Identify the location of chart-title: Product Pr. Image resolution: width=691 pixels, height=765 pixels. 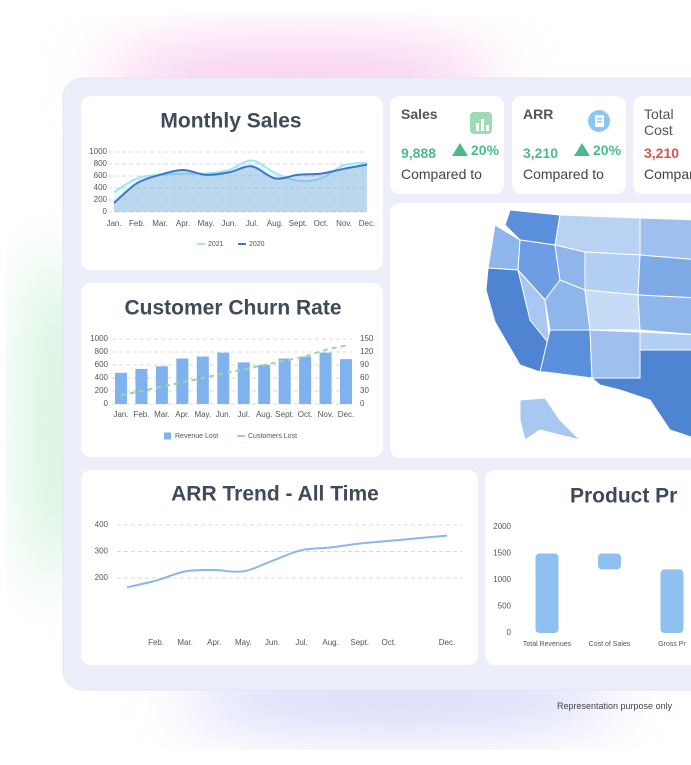
(623, 496).